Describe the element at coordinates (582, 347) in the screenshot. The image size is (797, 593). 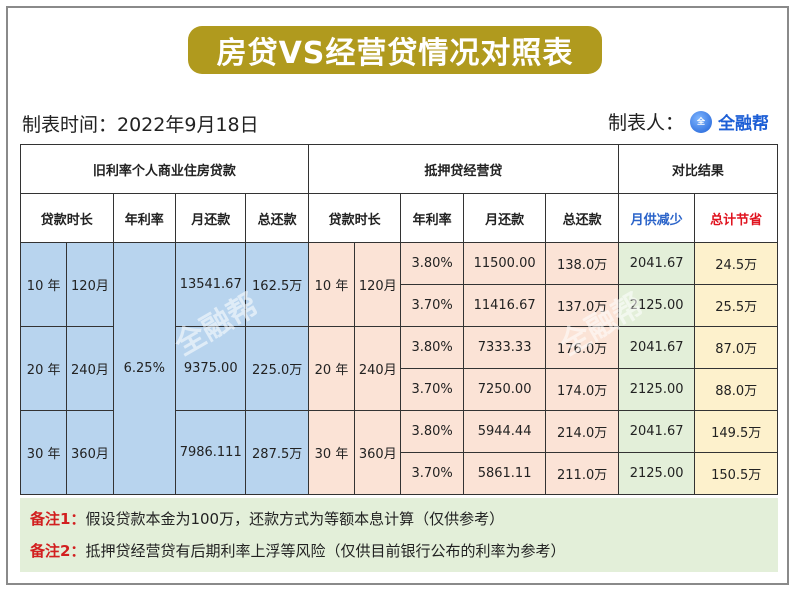
I see `business-total: 176.0万` at that location.